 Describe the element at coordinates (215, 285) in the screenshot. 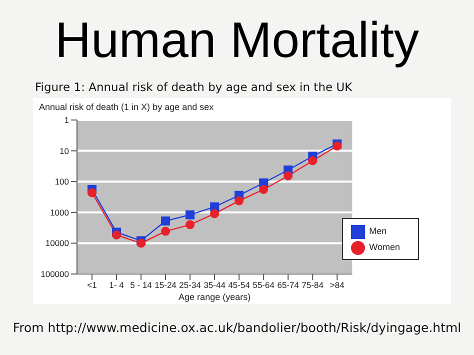

I see `x-tick-label: 35-44` at that location.